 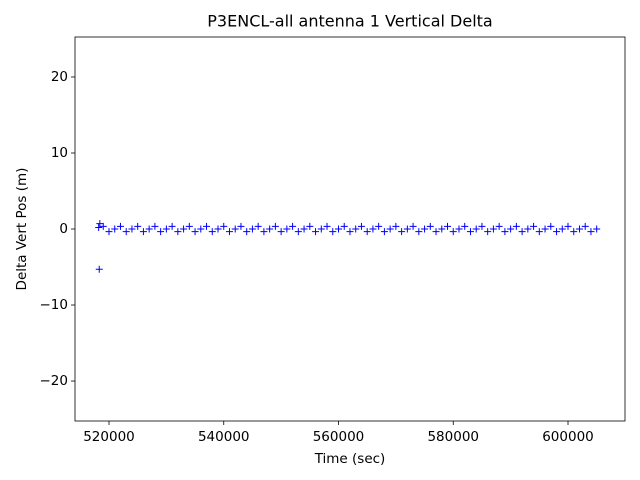 What do you see at coordinates (224, 437) in the screenshot?
I see `x-tick-label: 540000` at bounding box center [224, 437].